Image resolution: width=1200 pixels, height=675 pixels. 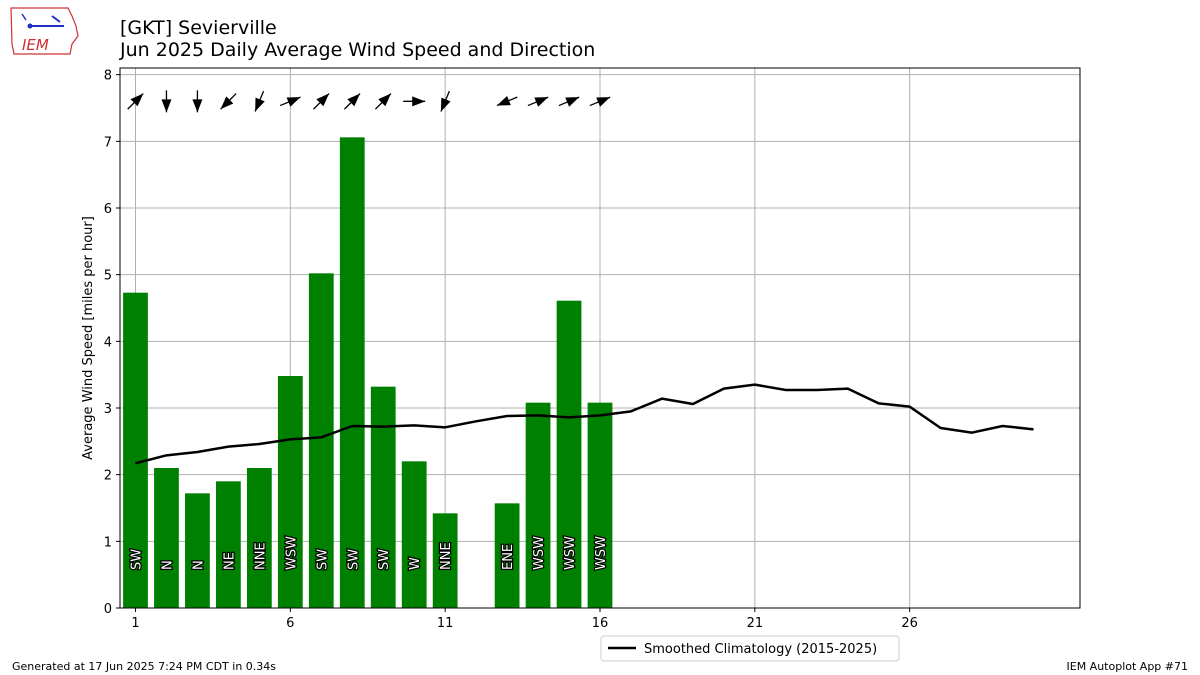 What do you see at coordinates (369, 101) in the screenshot?
I see `wind-direction-arrows` at bounding box center [369, 101].